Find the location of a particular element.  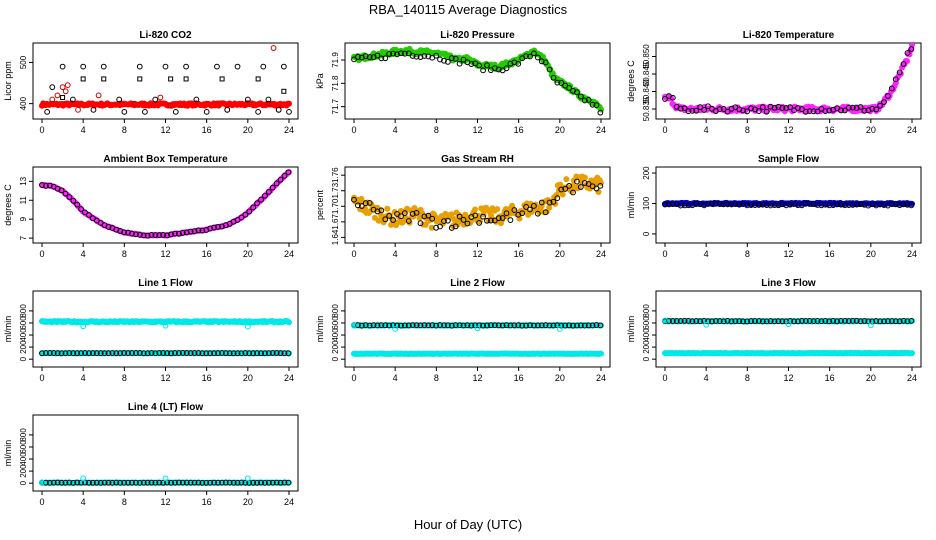

y-tick-label: 1.67 is located at coordinates (335, 222).